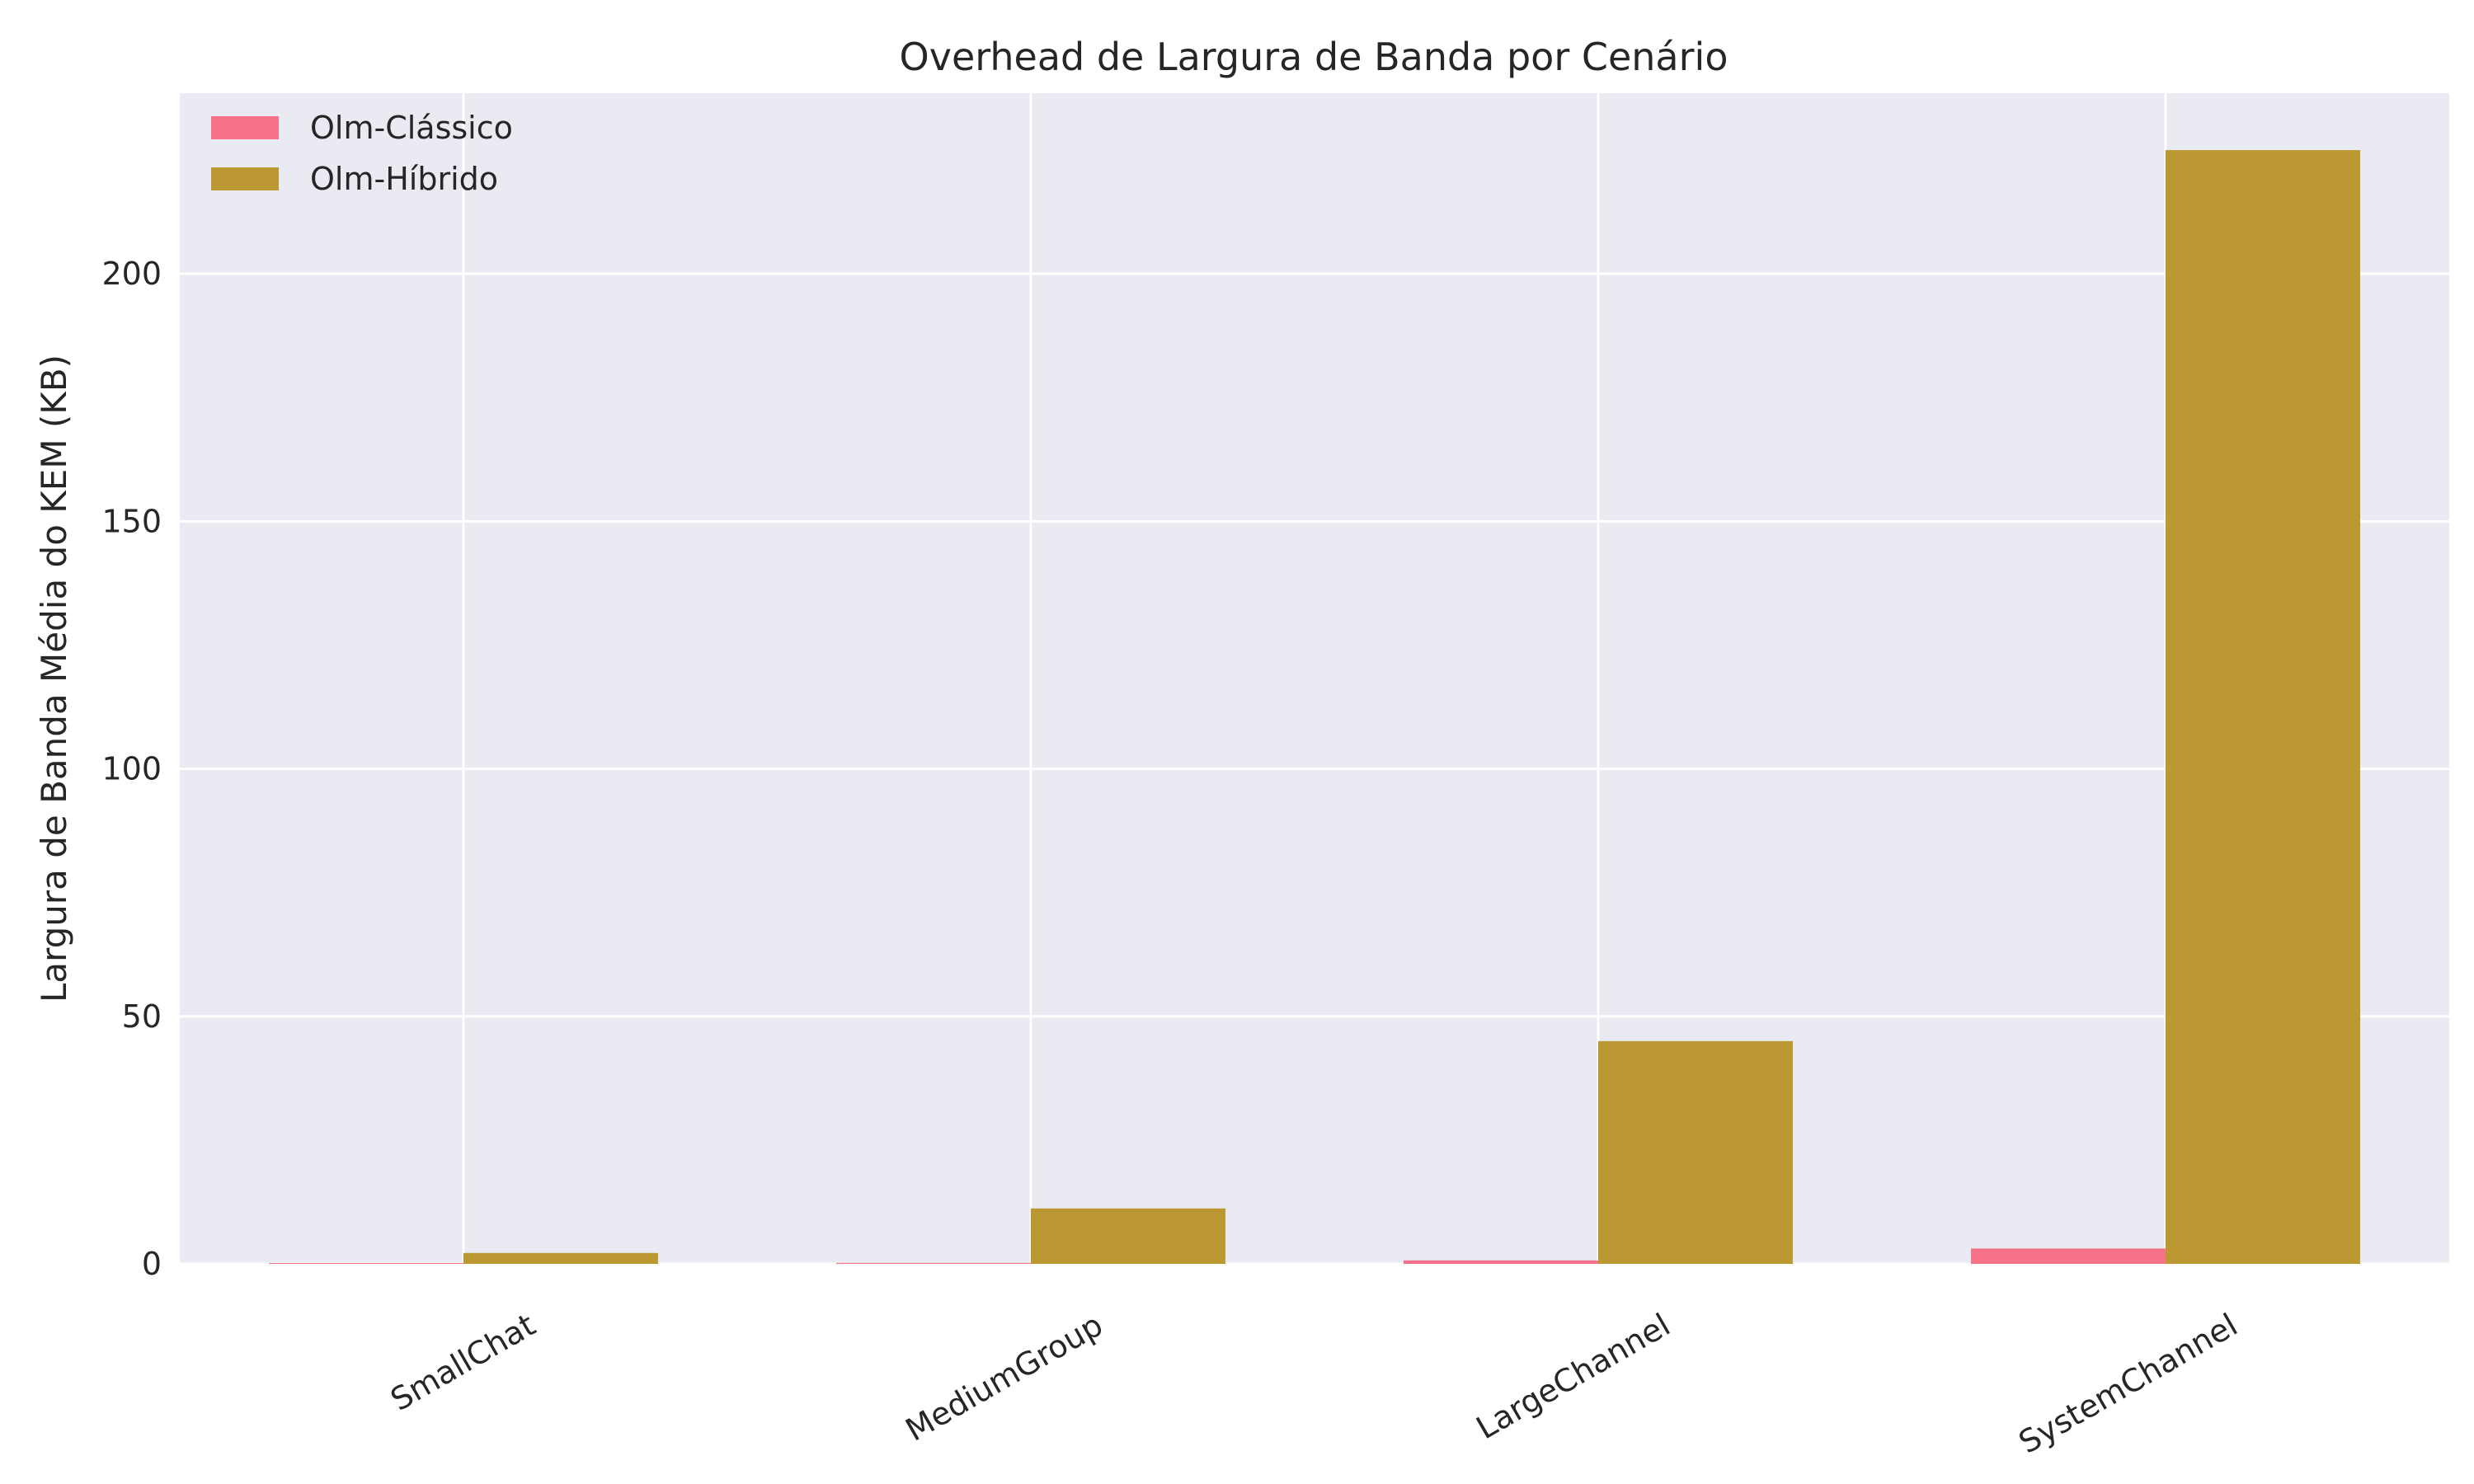 This screenshot has width=2474, height=1484. I want to click on bar-Olm-Clássico-MediumGroup, so click(933, 1263).